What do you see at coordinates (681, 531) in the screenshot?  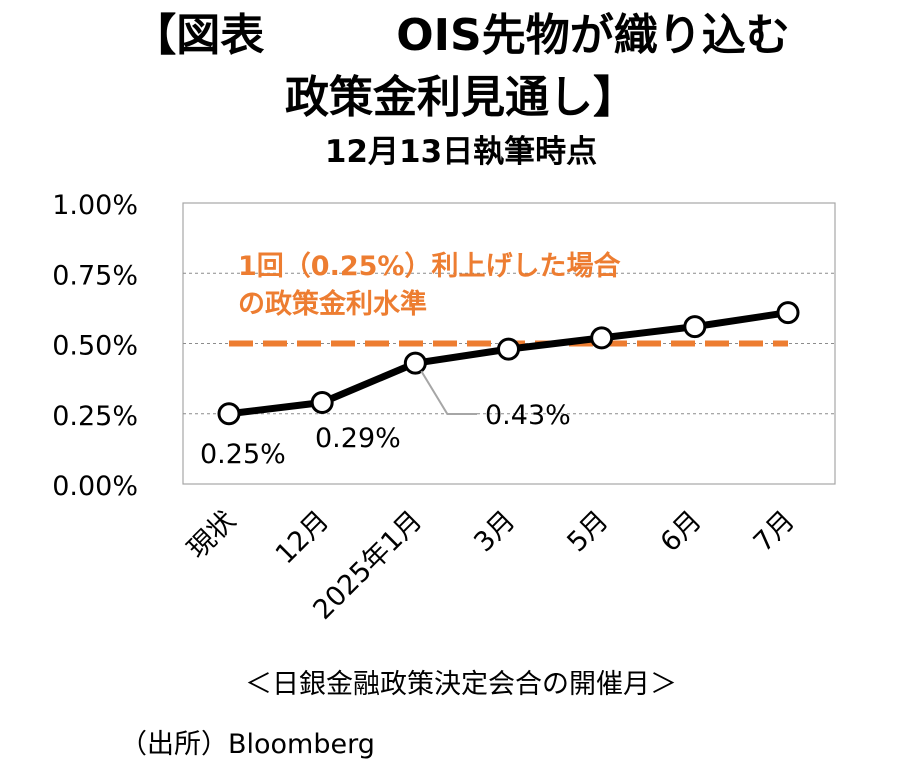 I see `x-tick-label: 6月` at bounding box center [681, 531].